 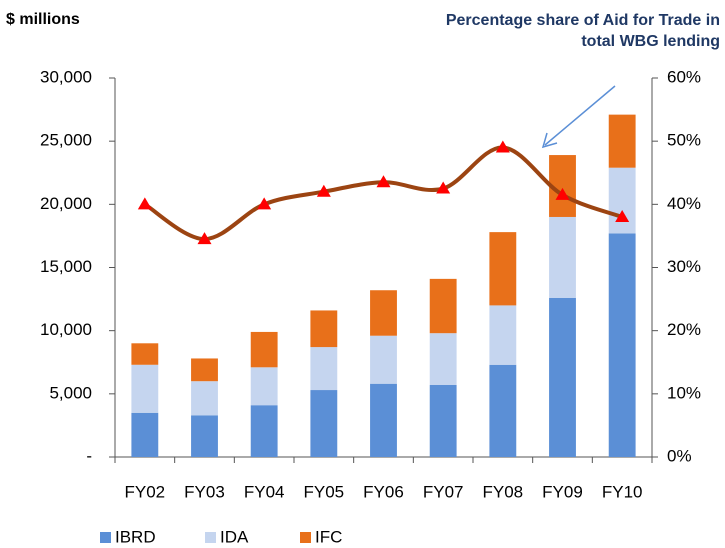 I want to click on annotation-arrow, so click(x=580, y=115).